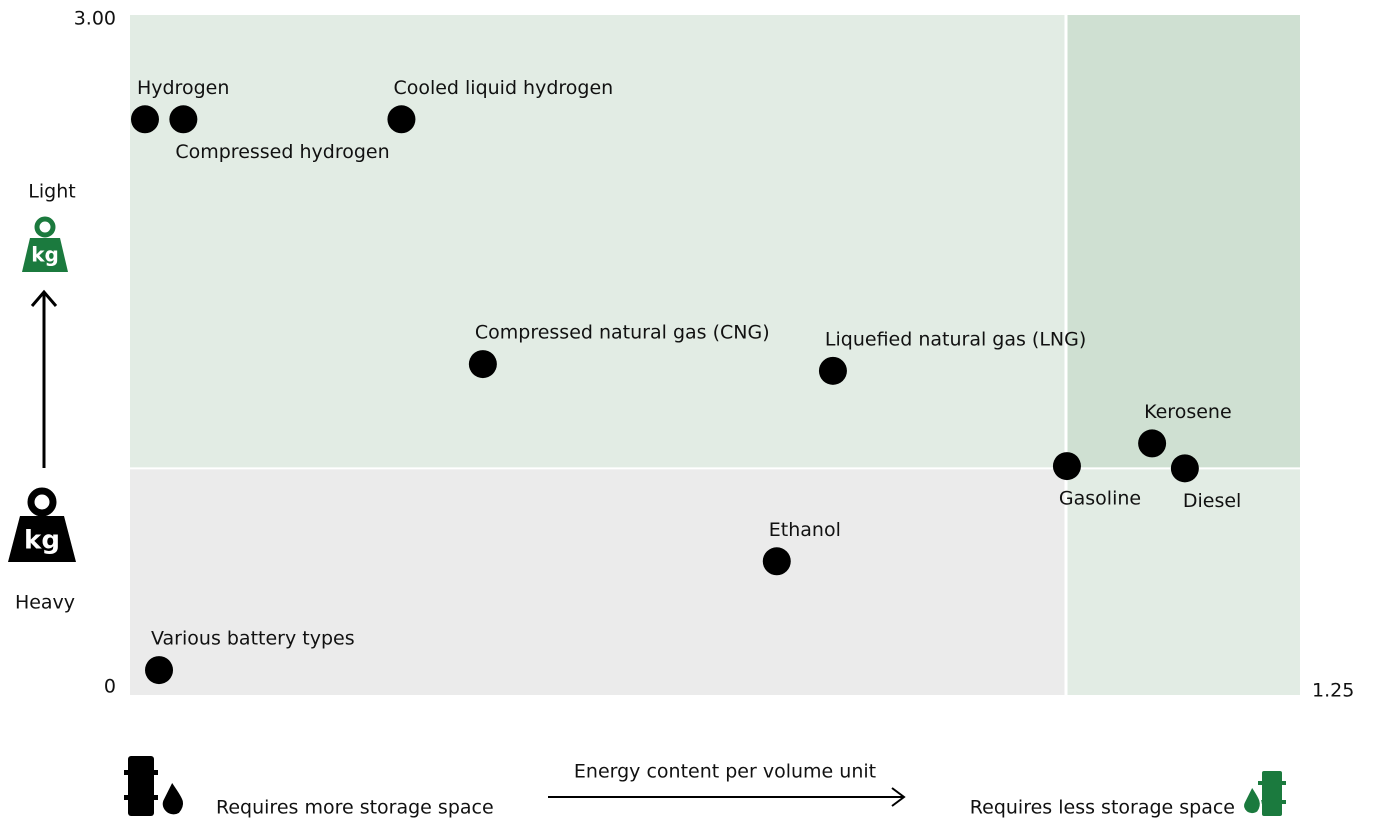 This screenshot has width=1375, height=821. I want to click on point-label: Hydrogen, so click(183, 88).